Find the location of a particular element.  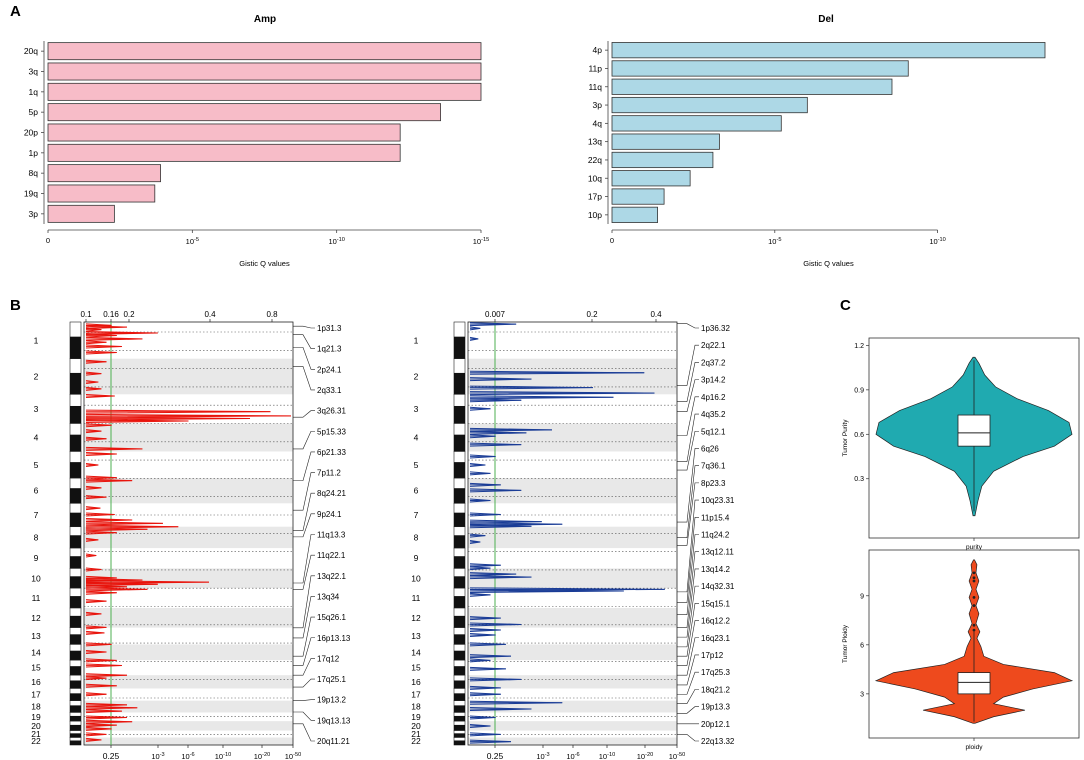

y-tick-label: 3p is located at coordinates (34, 214).